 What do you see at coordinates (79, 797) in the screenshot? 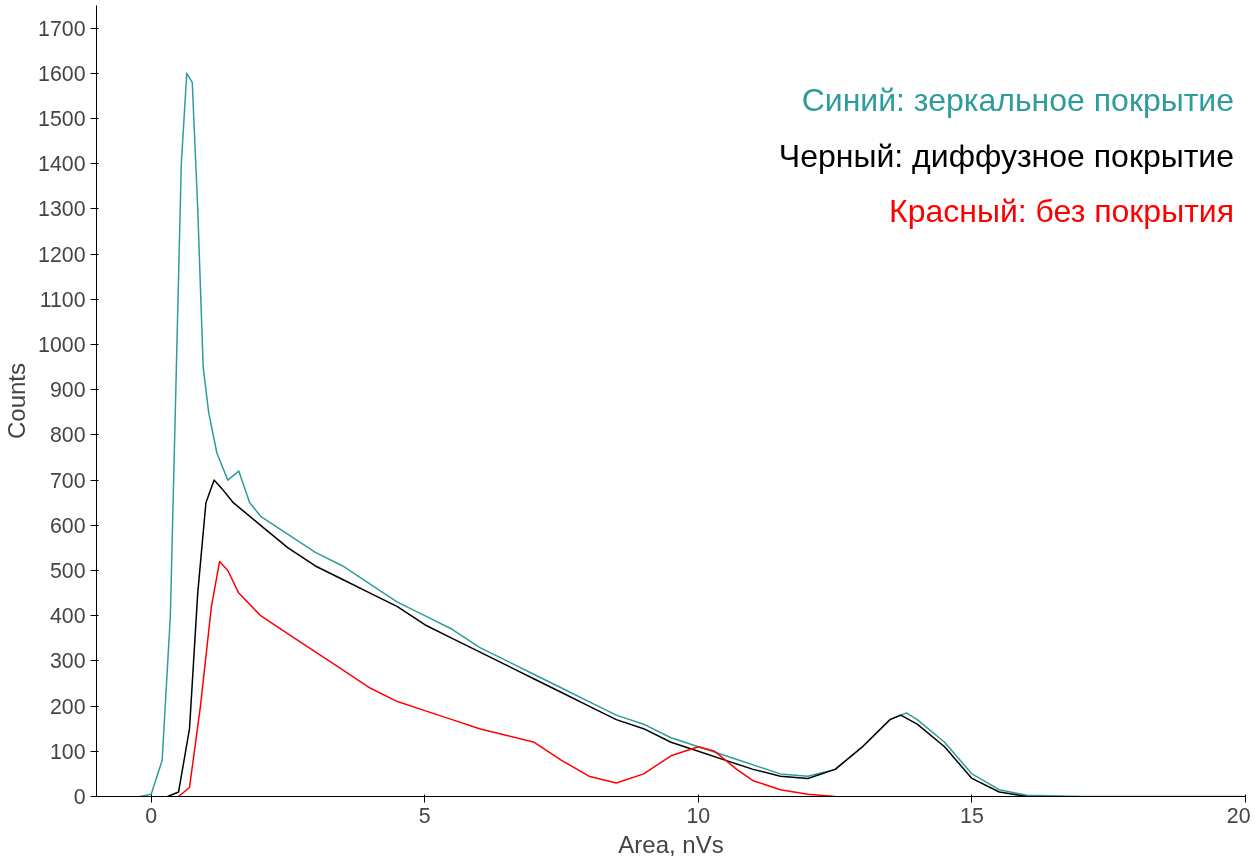
I see `y-tick-label: 0` at bounding box center [79, 797].